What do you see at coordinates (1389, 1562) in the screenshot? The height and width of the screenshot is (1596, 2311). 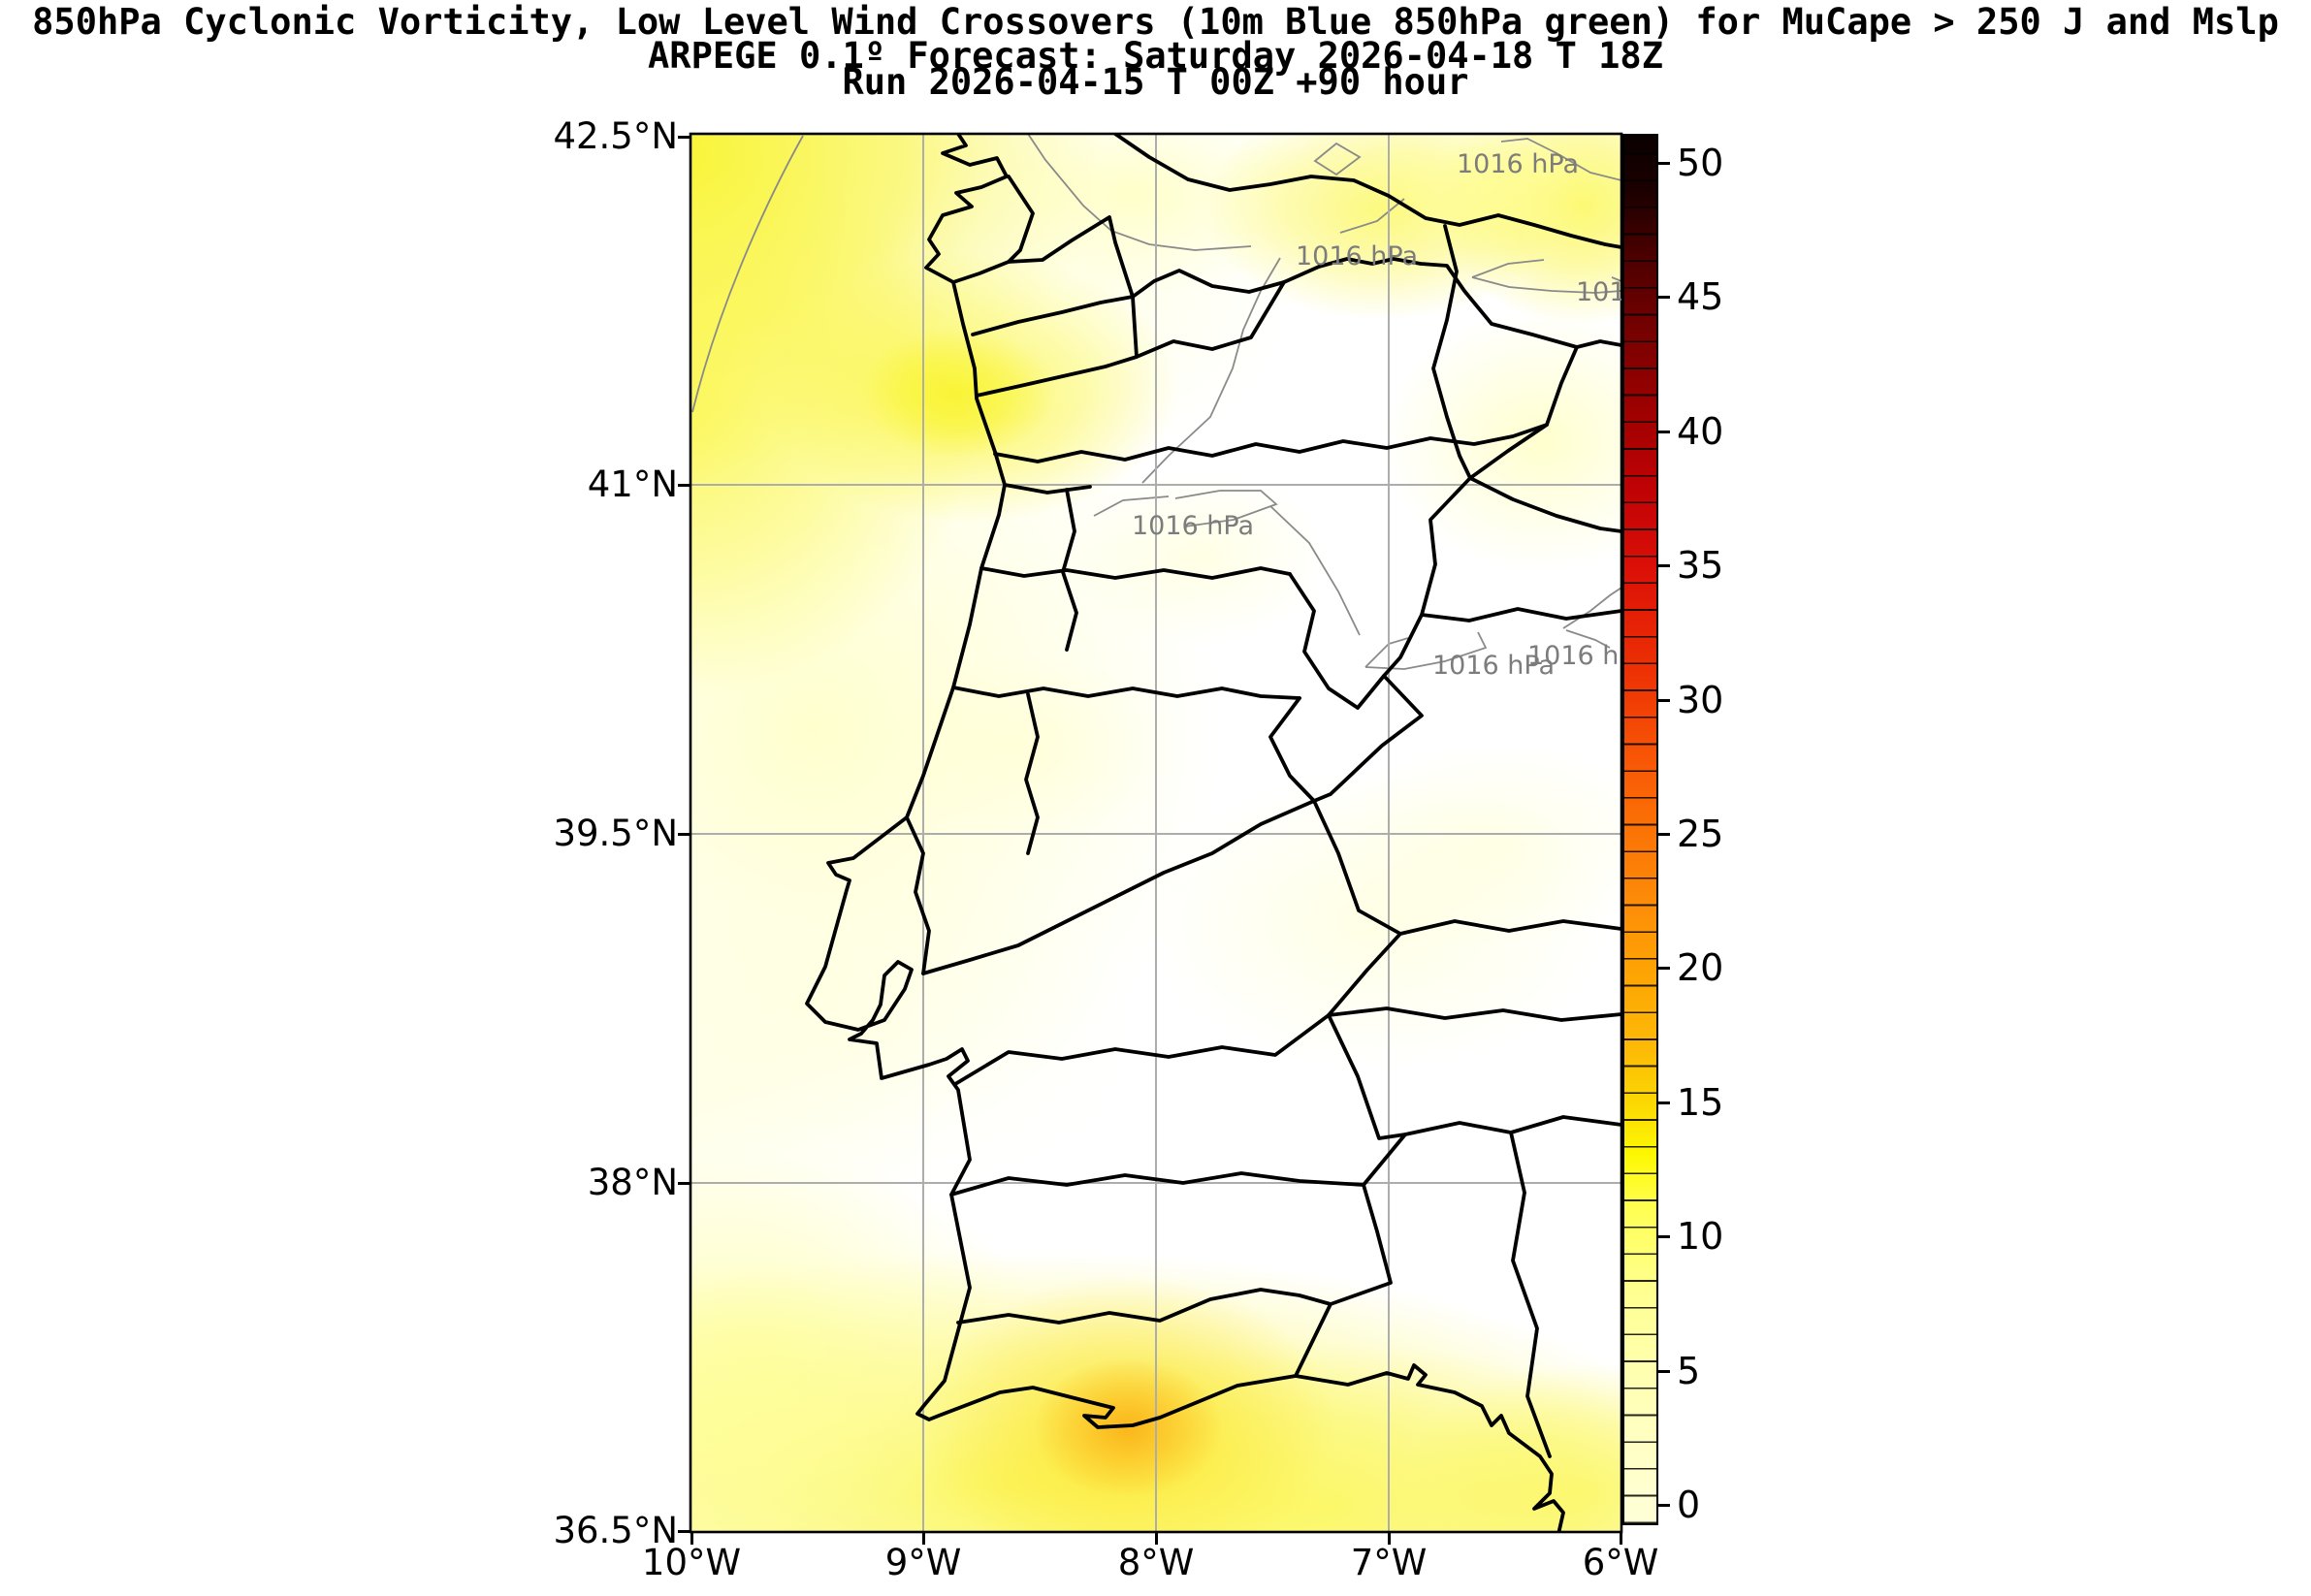 I see `x-tick-label: 7°W` at bounding box center [1389, 1562].